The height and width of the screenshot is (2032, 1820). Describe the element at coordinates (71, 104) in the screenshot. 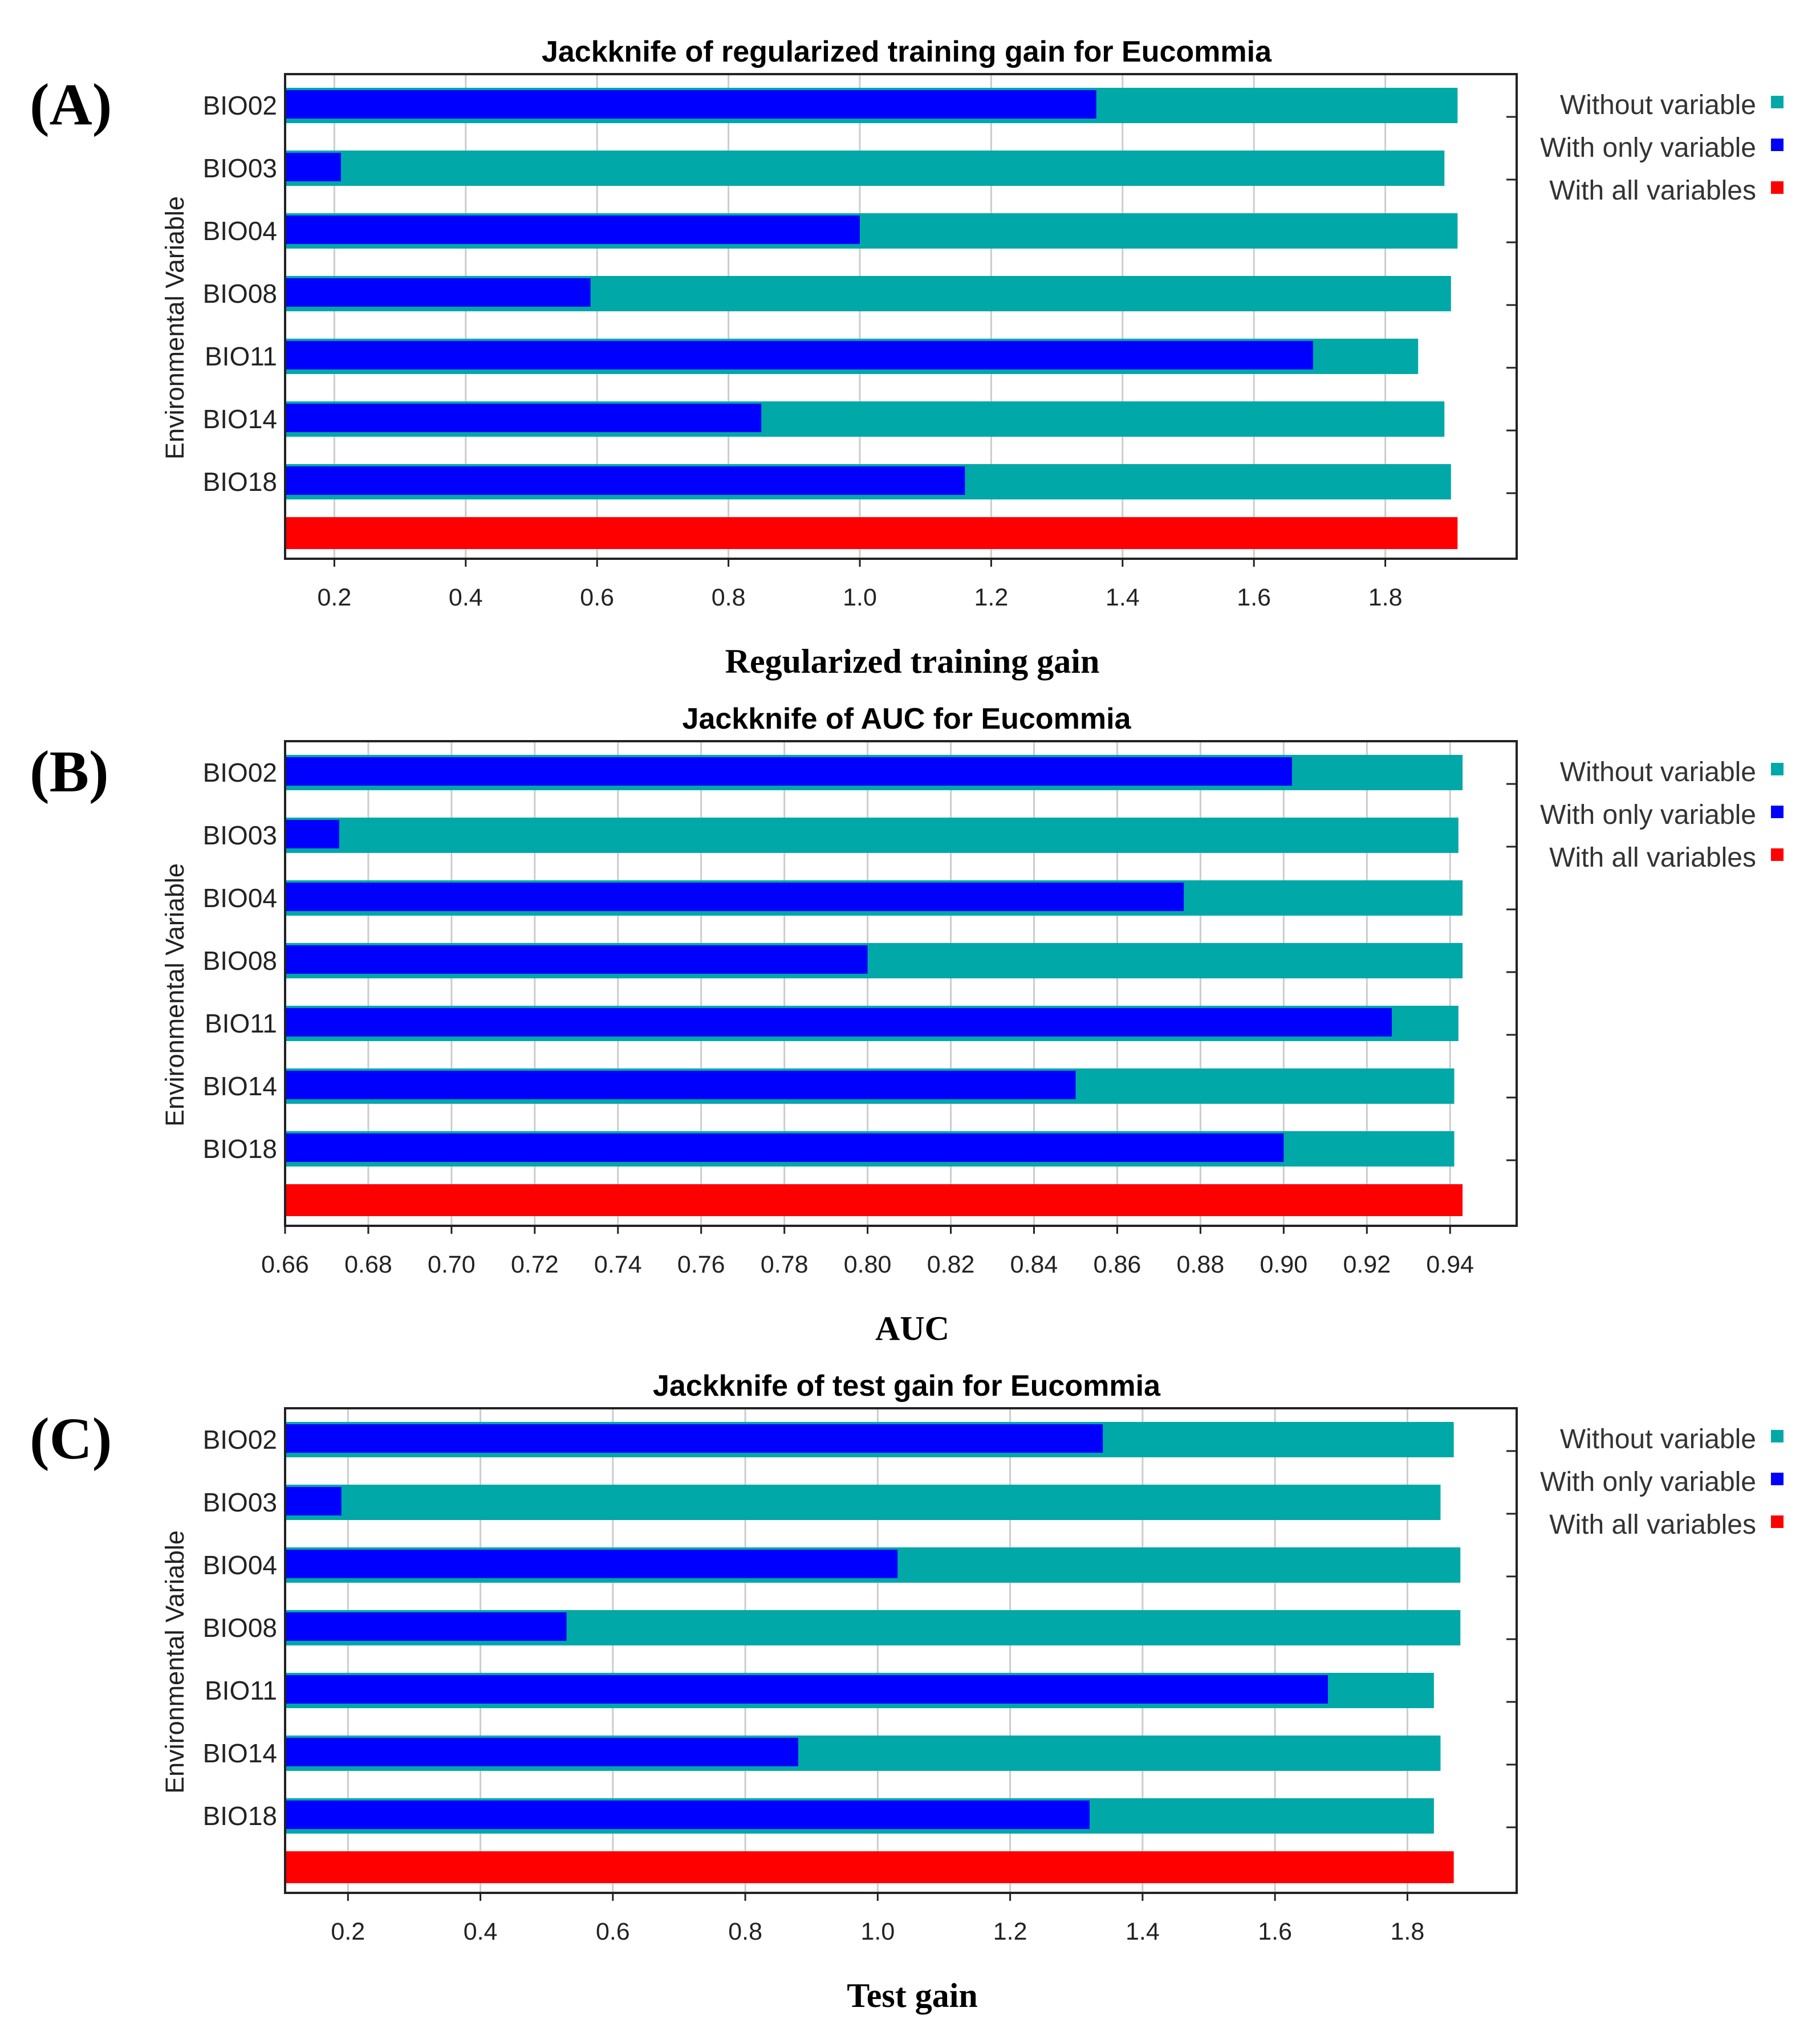

I see `panel-label: (A)` at that location.